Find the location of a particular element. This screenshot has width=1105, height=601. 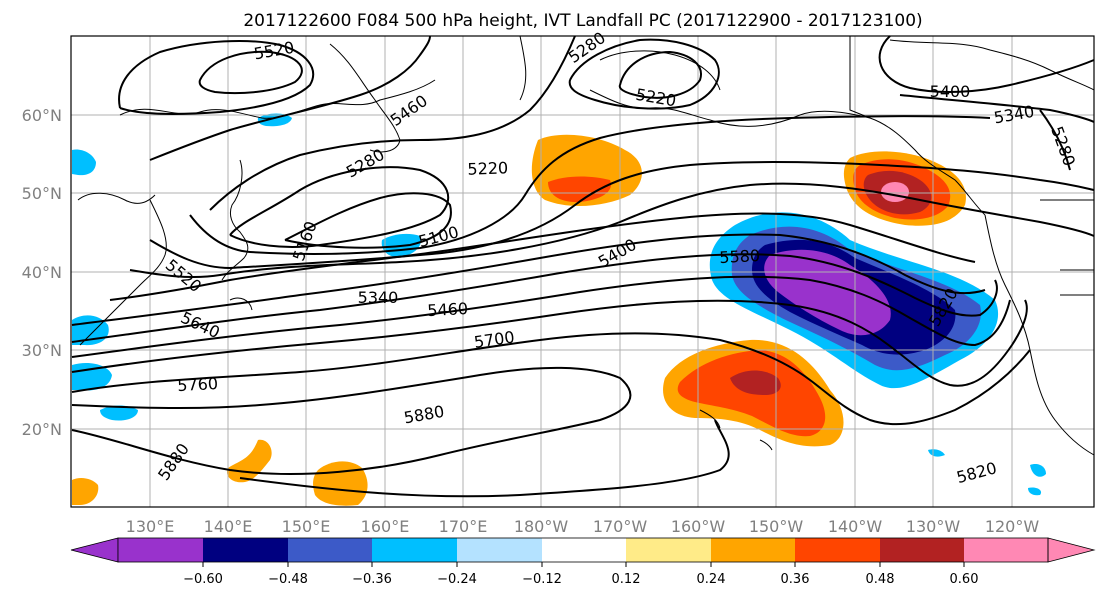

colorbar-tick-label: 0.24 is located at coordinates (711, 579).